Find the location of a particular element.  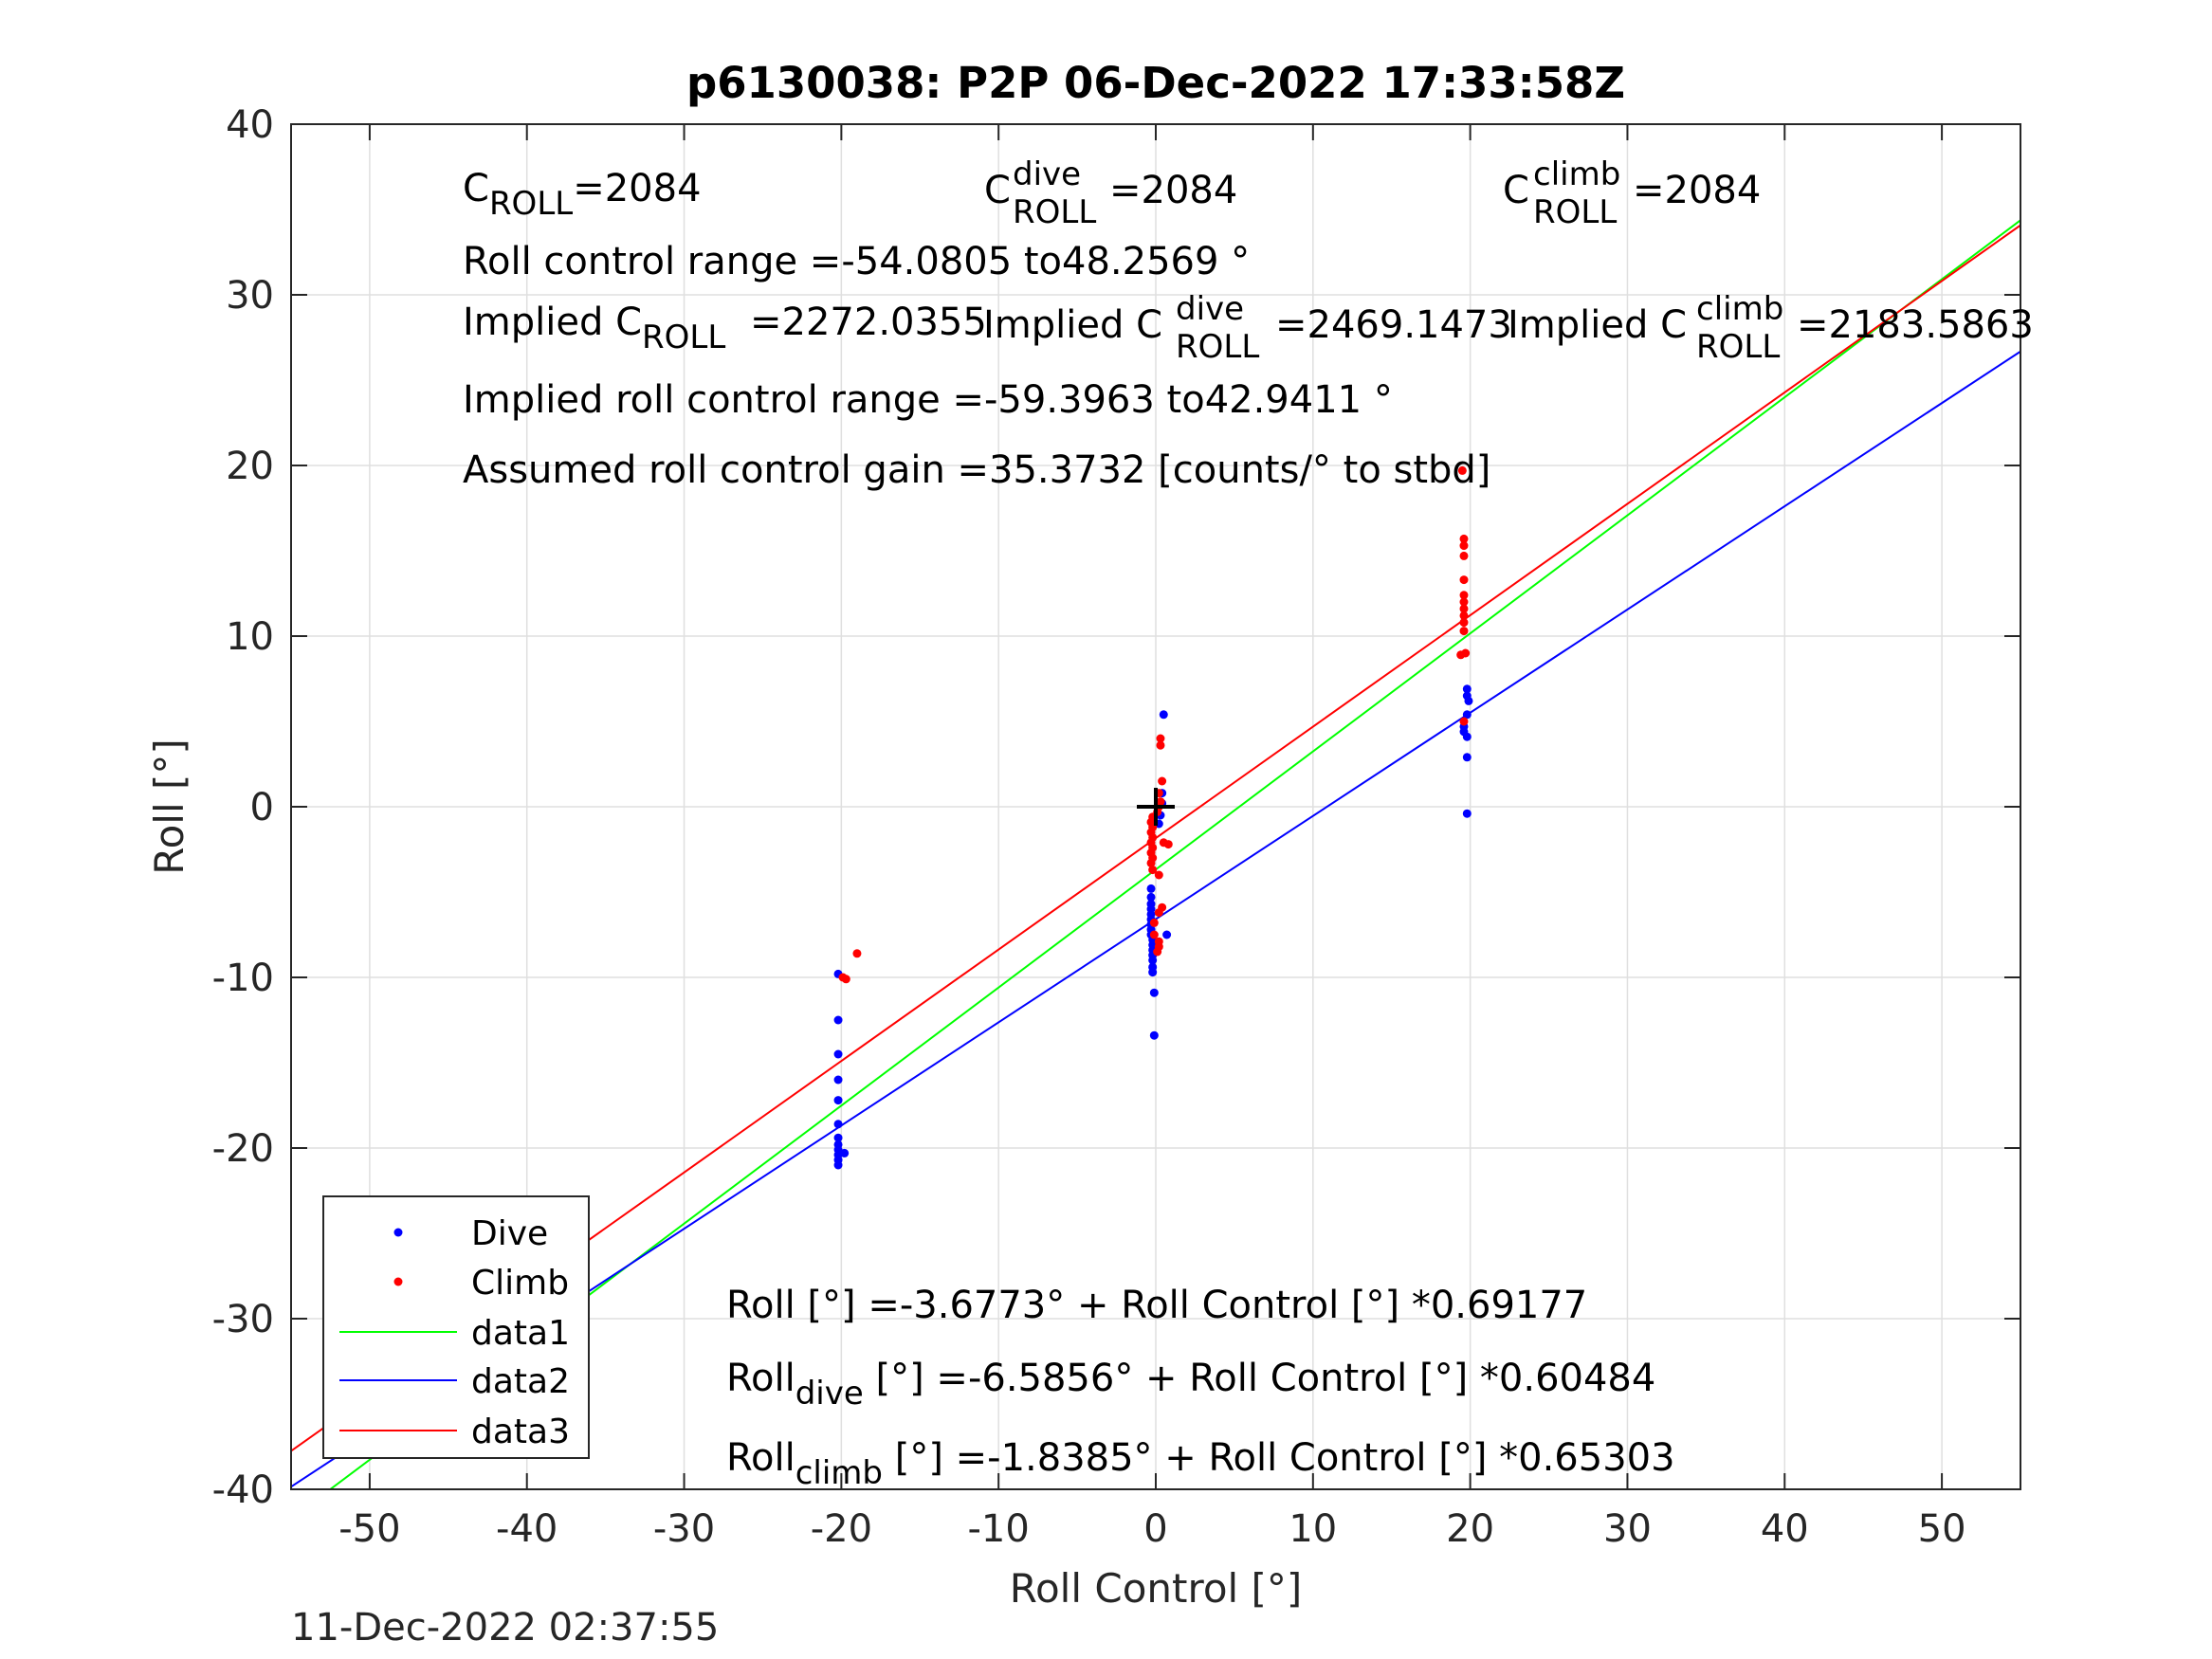

implied-c-climb-prefix: Implied C is located at coordinates (1597, 325).